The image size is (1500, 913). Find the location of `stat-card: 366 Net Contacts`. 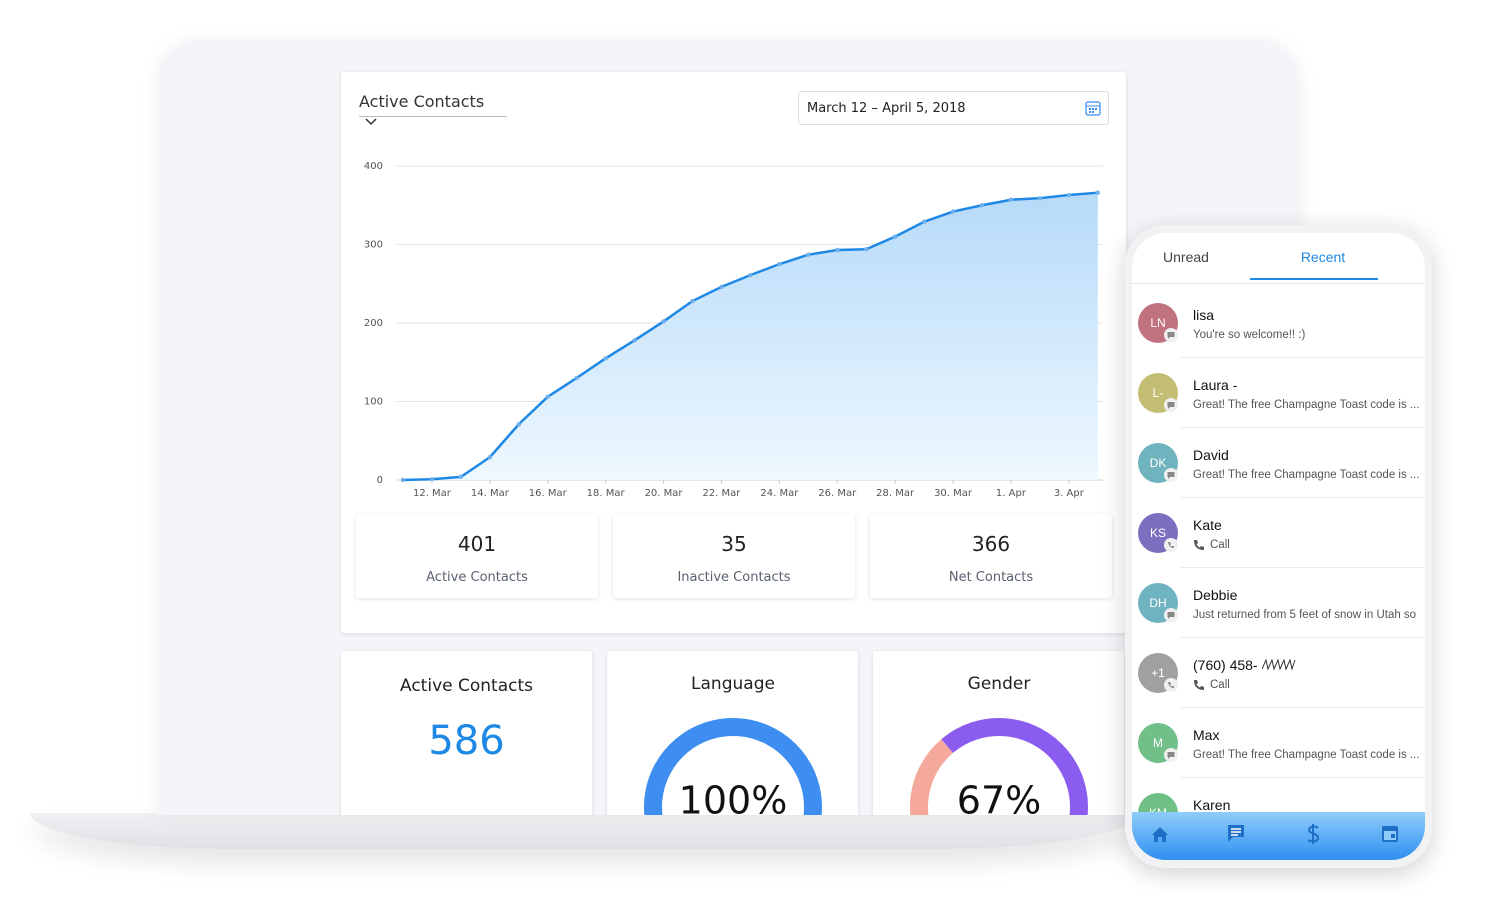

stat-card: 366 Net Contacts is located at coordinates (991, 556).